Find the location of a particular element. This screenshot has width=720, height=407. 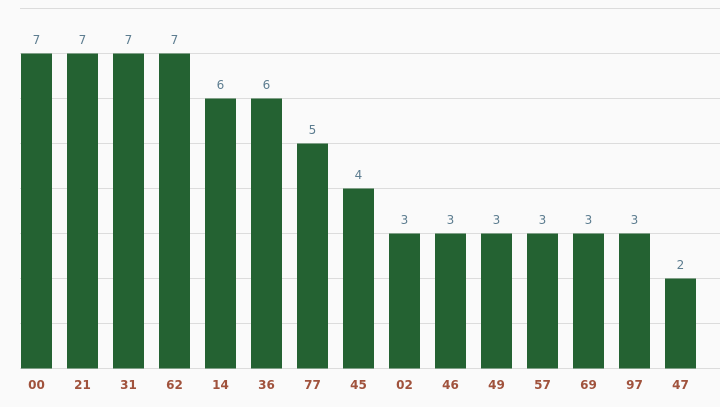

x-tick-label: 21 is located at coordinates (82, 385).